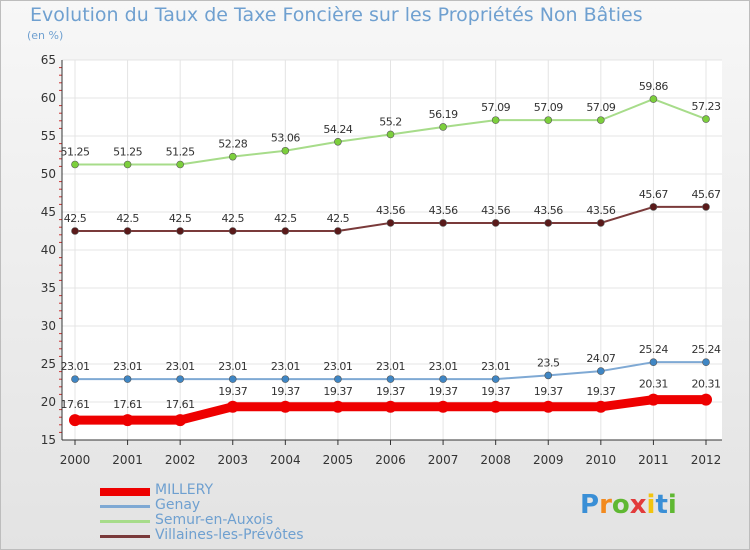 The width and height of the screenshot is (750, 550). What do you see at coordinates (48, 440) in the screenshot?
I see `y-tick-label-15: 15` at bounding box center [48, 440].